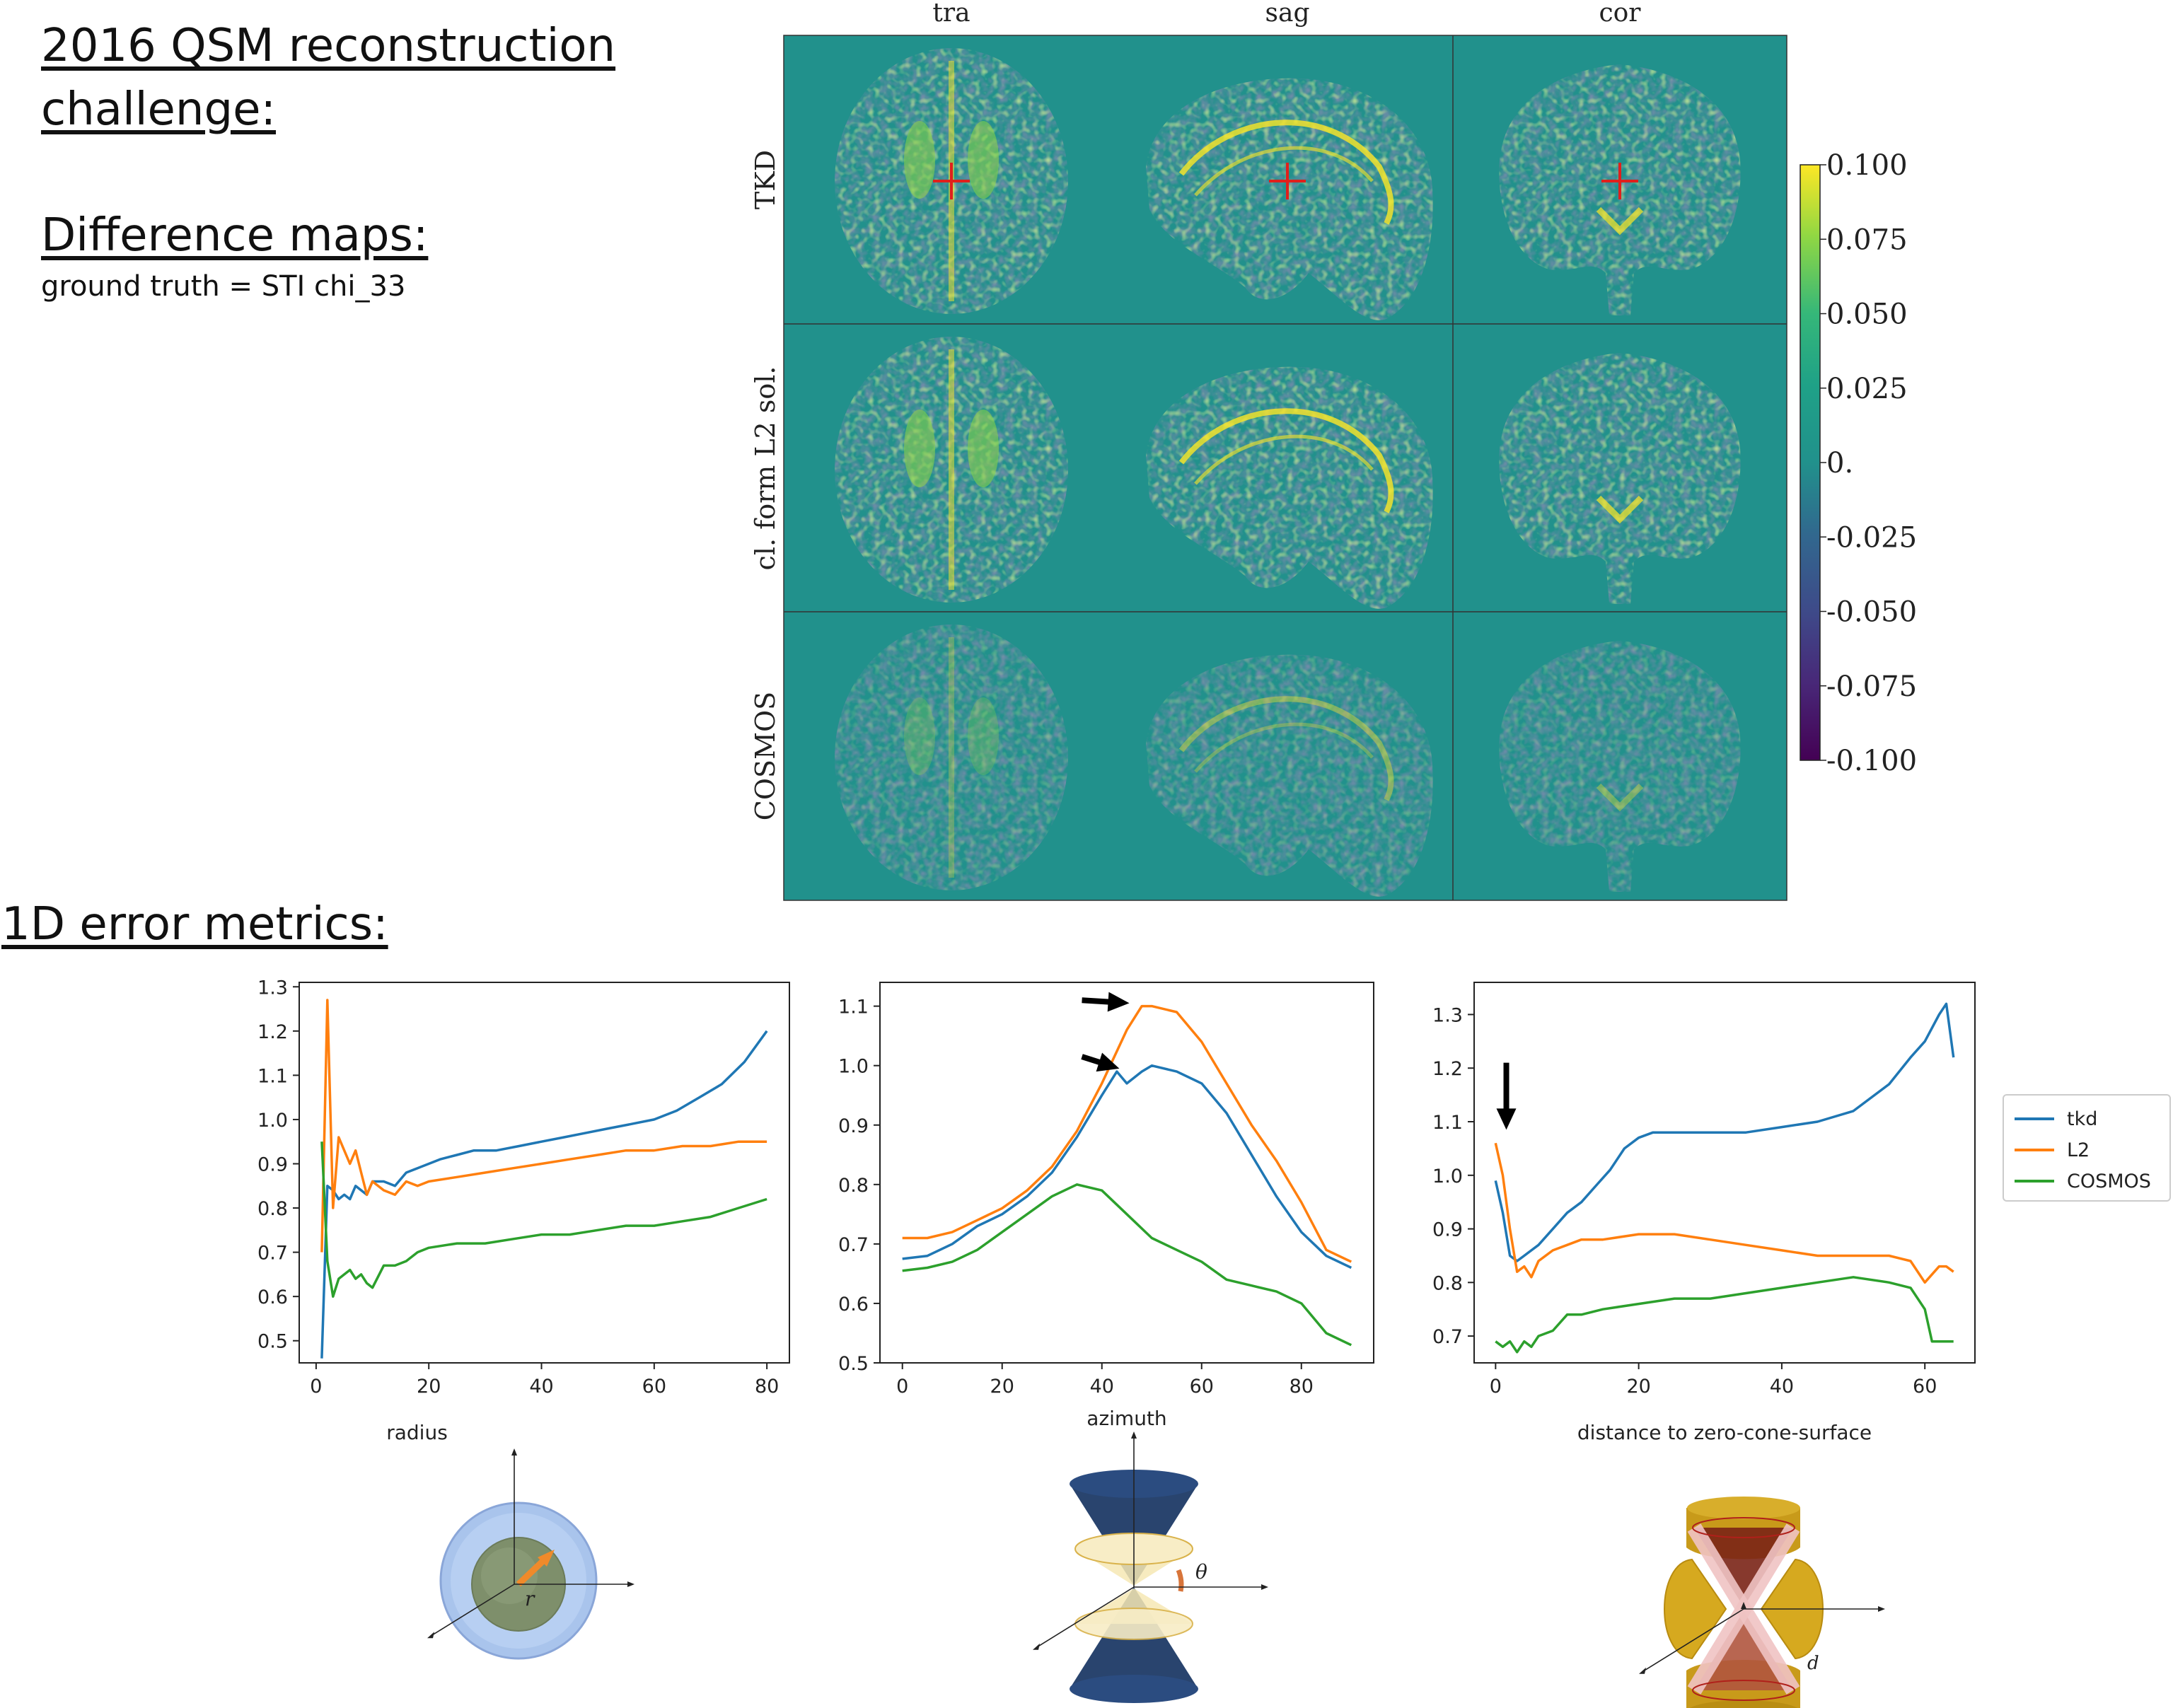 Image resolution: width=2173 pixels, height=1708 pixels. What do you see at coordinates (1287, 14) in the screenshot?
I see `map-column-label: sag` at bounding box center [1287, 14].